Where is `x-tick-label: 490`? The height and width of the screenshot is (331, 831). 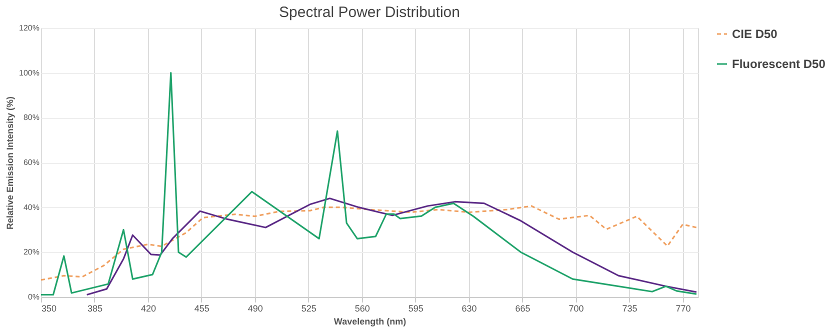
x-tick-label: 490 is located at coordinates (255, 309).